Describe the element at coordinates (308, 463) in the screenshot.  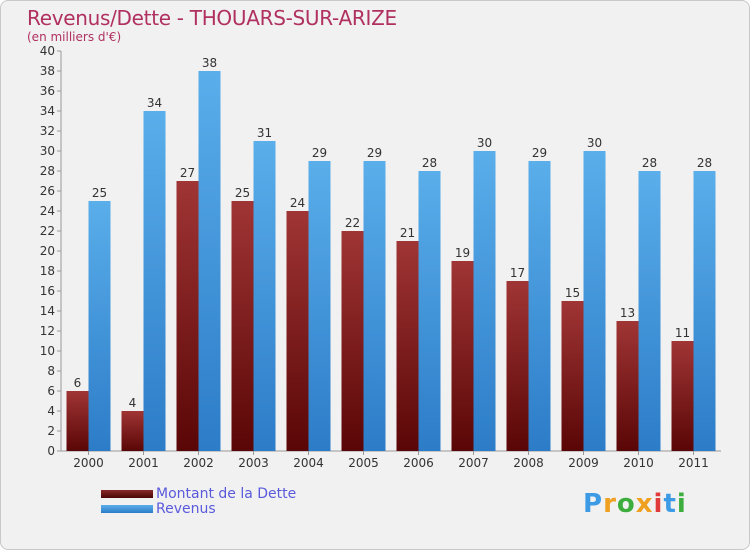
I see `x-tick-label: 2004` at that location.